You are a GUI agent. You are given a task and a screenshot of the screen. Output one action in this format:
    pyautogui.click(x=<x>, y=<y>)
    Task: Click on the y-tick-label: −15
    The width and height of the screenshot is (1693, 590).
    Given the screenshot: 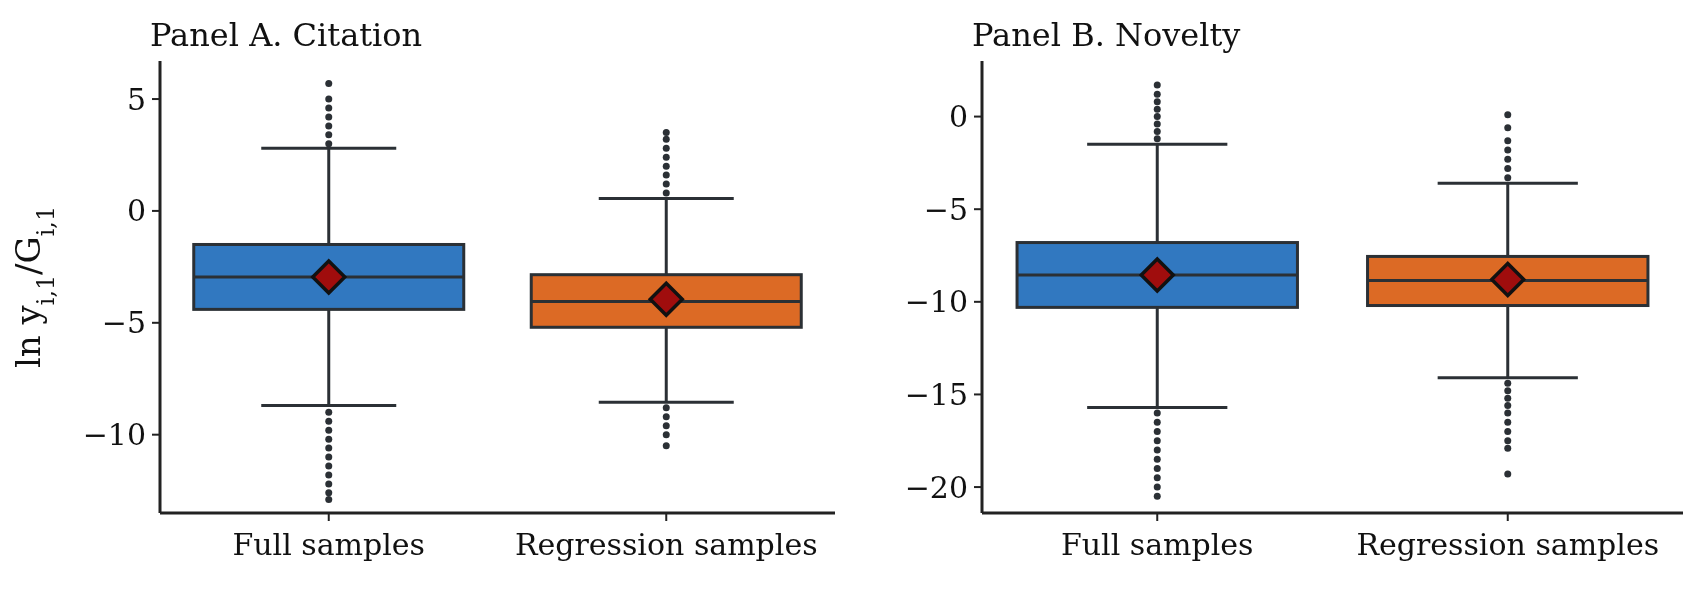 What is the action you would take?
    pyautogui.click(x=936, y=394)
    